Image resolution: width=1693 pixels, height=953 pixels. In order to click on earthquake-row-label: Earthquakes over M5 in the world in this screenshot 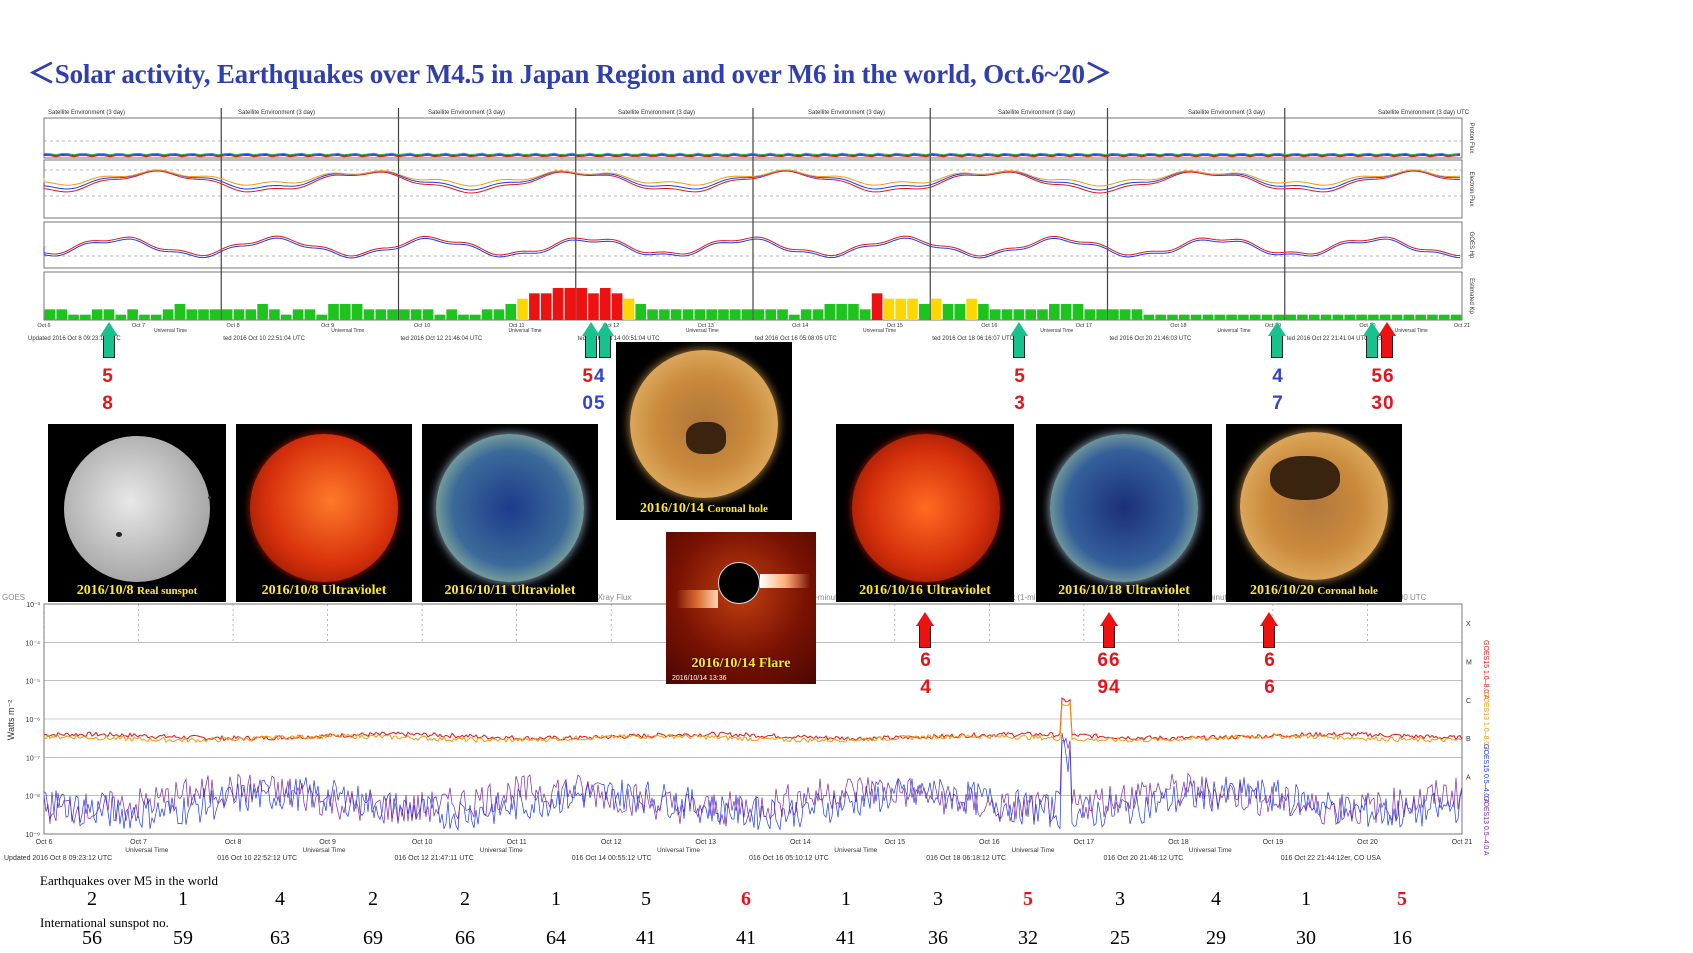, I will do `click(129, 880)`.